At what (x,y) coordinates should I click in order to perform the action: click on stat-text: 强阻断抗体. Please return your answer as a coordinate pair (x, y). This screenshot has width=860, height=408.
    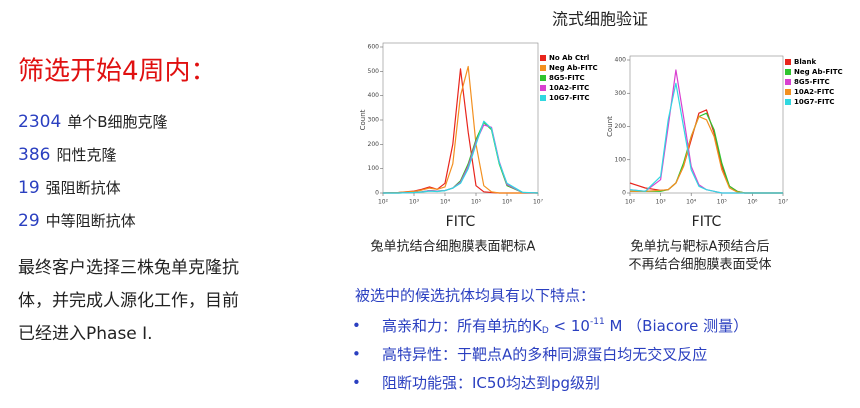
    Looking at the image, I should click on (83, 188).